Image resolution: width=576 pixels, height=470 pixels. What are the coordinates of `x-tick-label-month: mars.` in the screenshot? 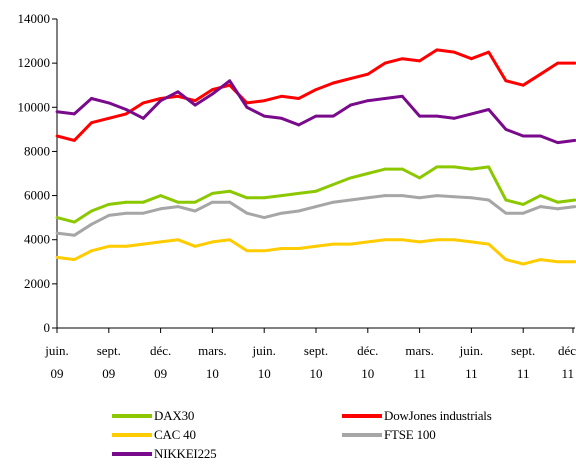 It's located at (212, 350).